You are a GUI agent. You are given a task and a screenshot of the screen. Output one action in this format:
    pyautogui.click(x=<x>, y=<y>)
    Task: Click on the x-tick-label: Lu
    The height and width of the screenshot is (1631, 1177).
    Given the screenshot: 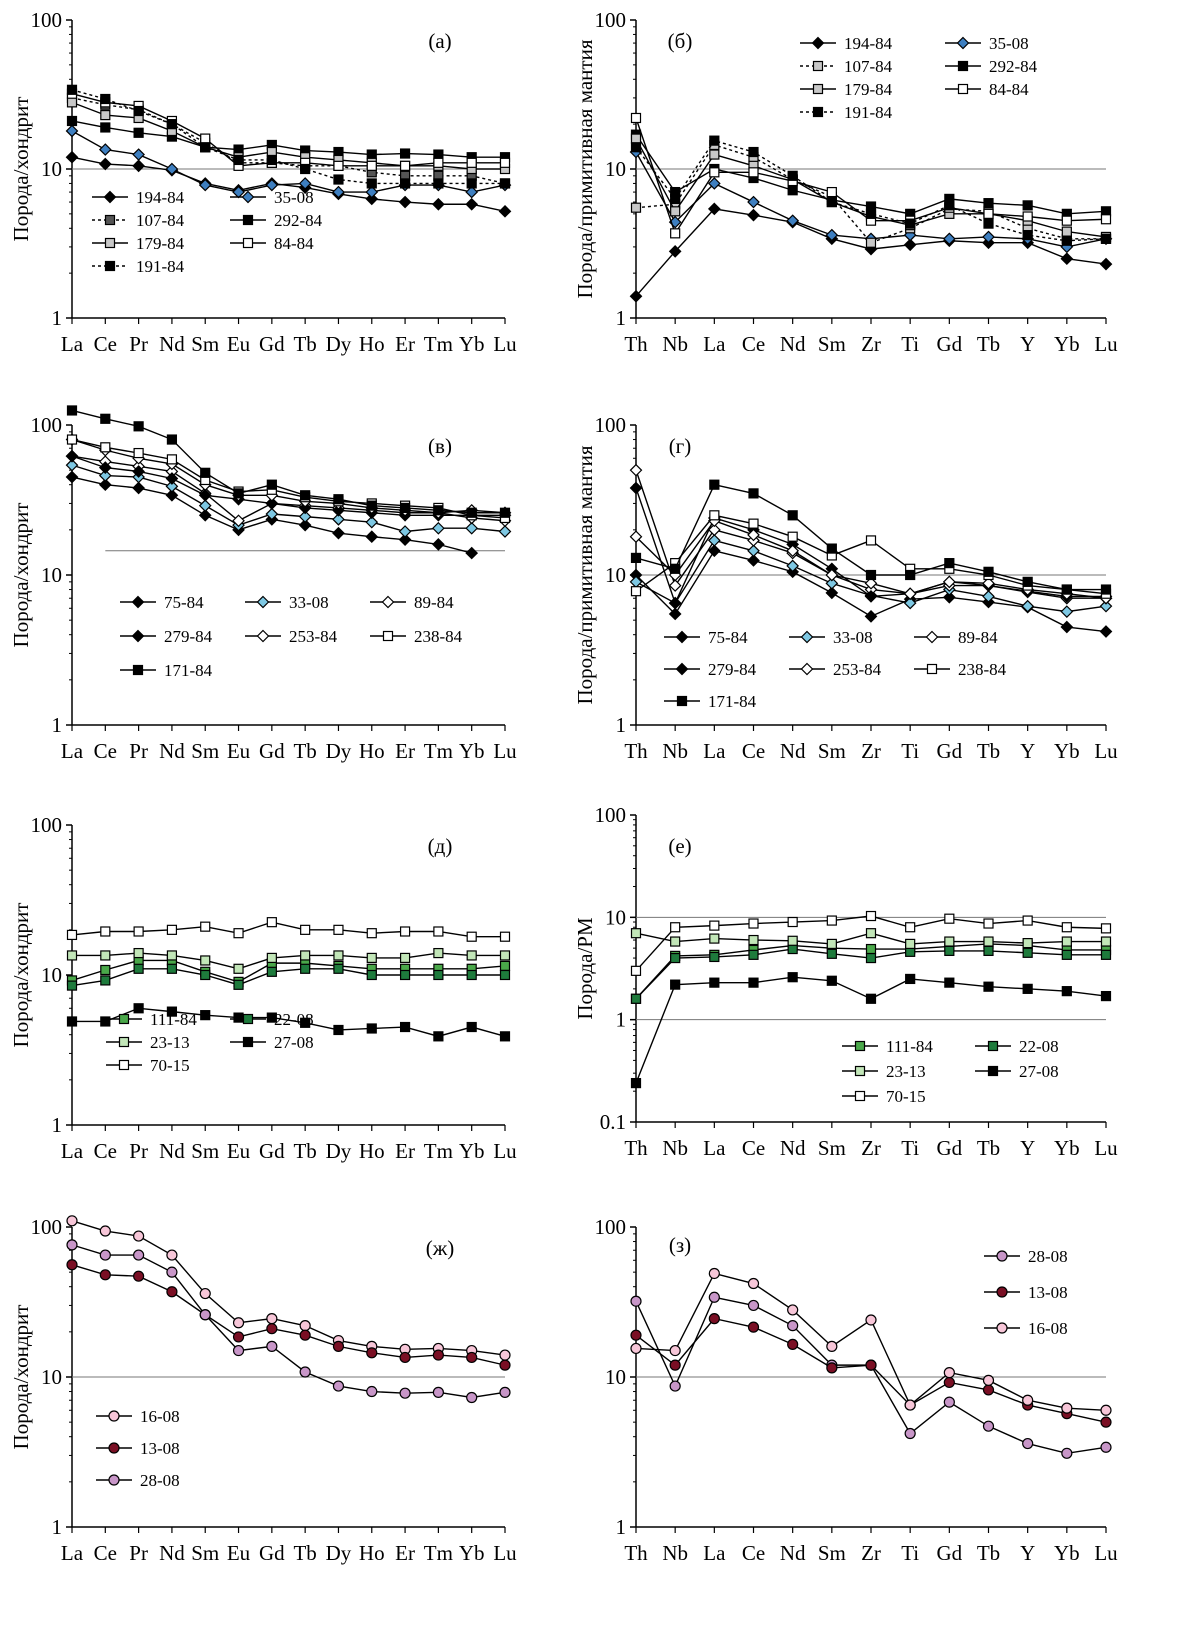 What is the action you would take?
    pyautogui.click(x=505, y=344)
    